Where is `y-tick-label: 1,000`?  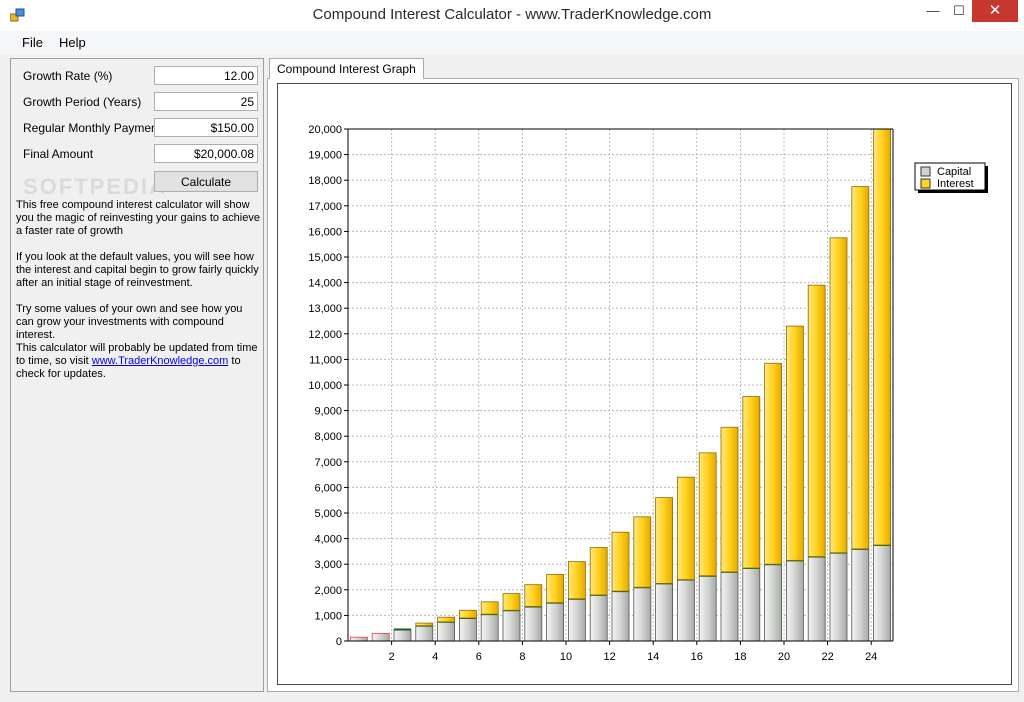
y-tick-label: 1,000 is located at coordinates (328, 616).